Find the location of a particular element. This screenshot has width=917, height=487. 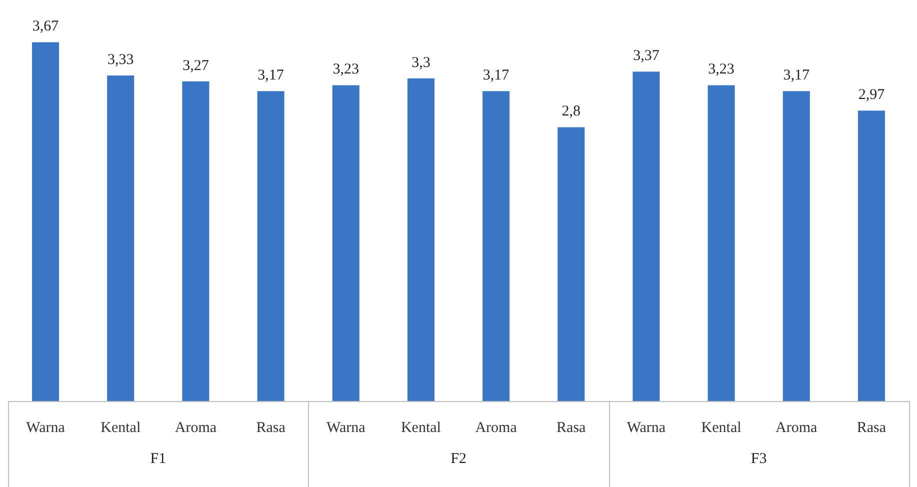

data-label: 3,27 is located at coordinates (196, 66).